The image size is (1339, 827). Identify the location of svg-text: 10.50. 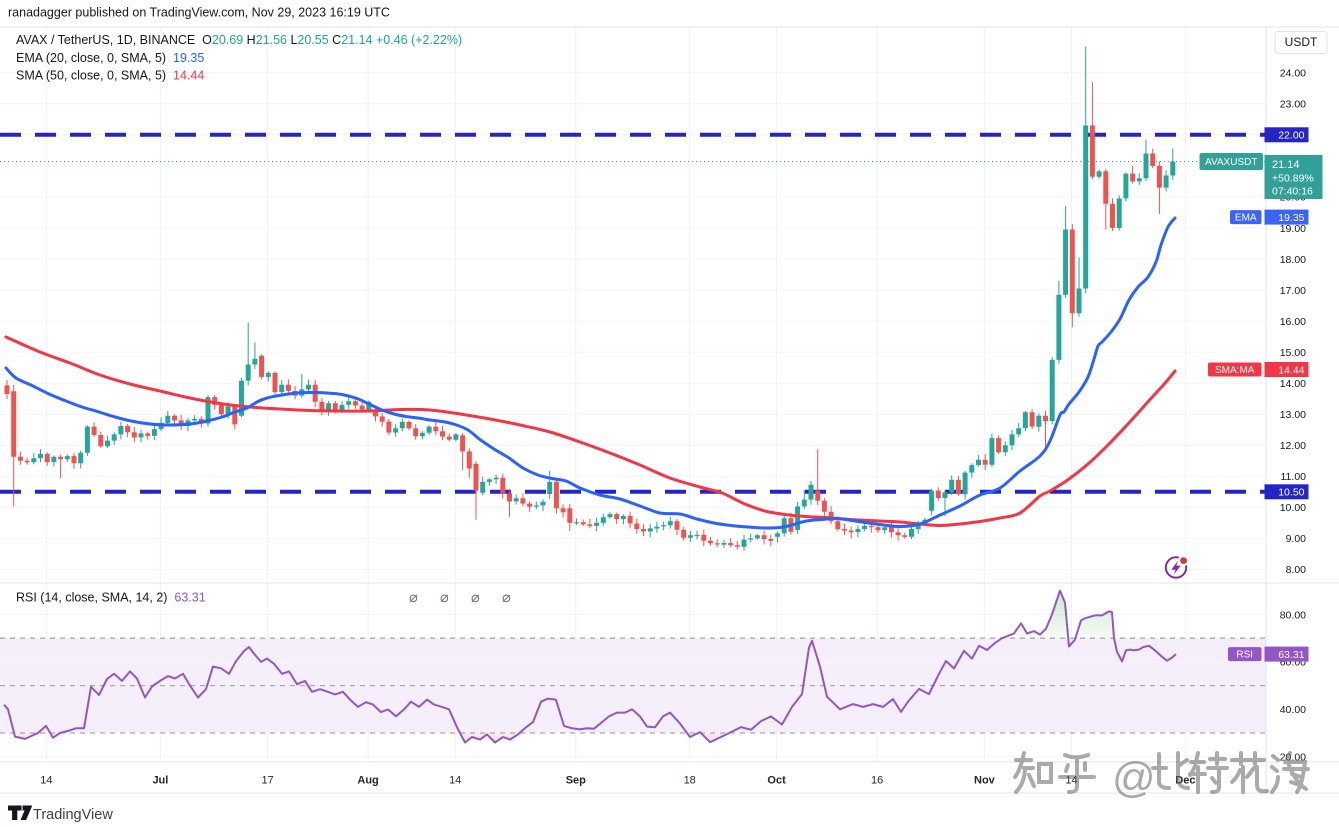
(1291, 493).